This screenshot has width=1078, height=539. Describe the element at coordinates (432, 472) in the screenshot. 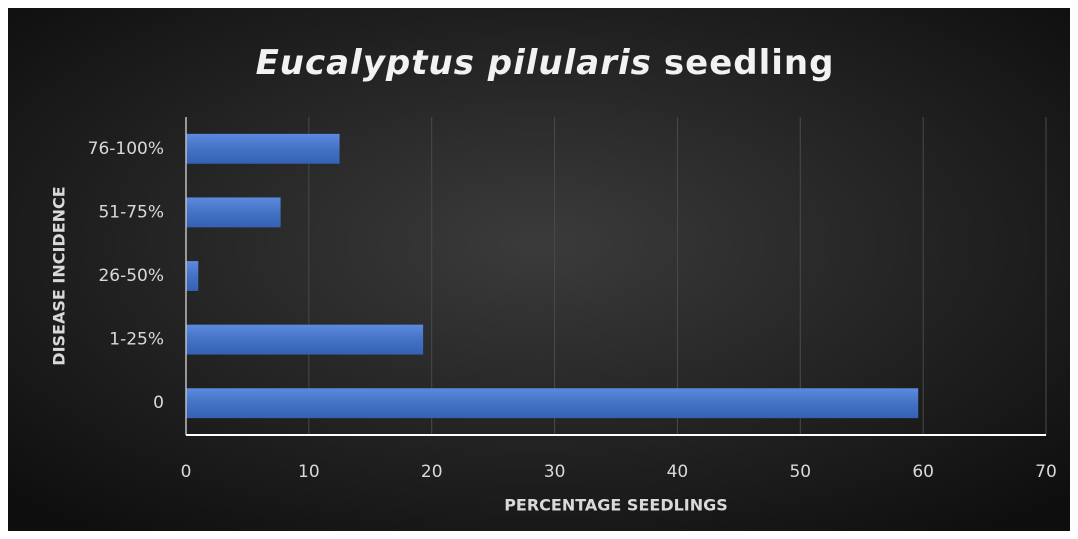

I see `x-tick-label: 20` at that location.